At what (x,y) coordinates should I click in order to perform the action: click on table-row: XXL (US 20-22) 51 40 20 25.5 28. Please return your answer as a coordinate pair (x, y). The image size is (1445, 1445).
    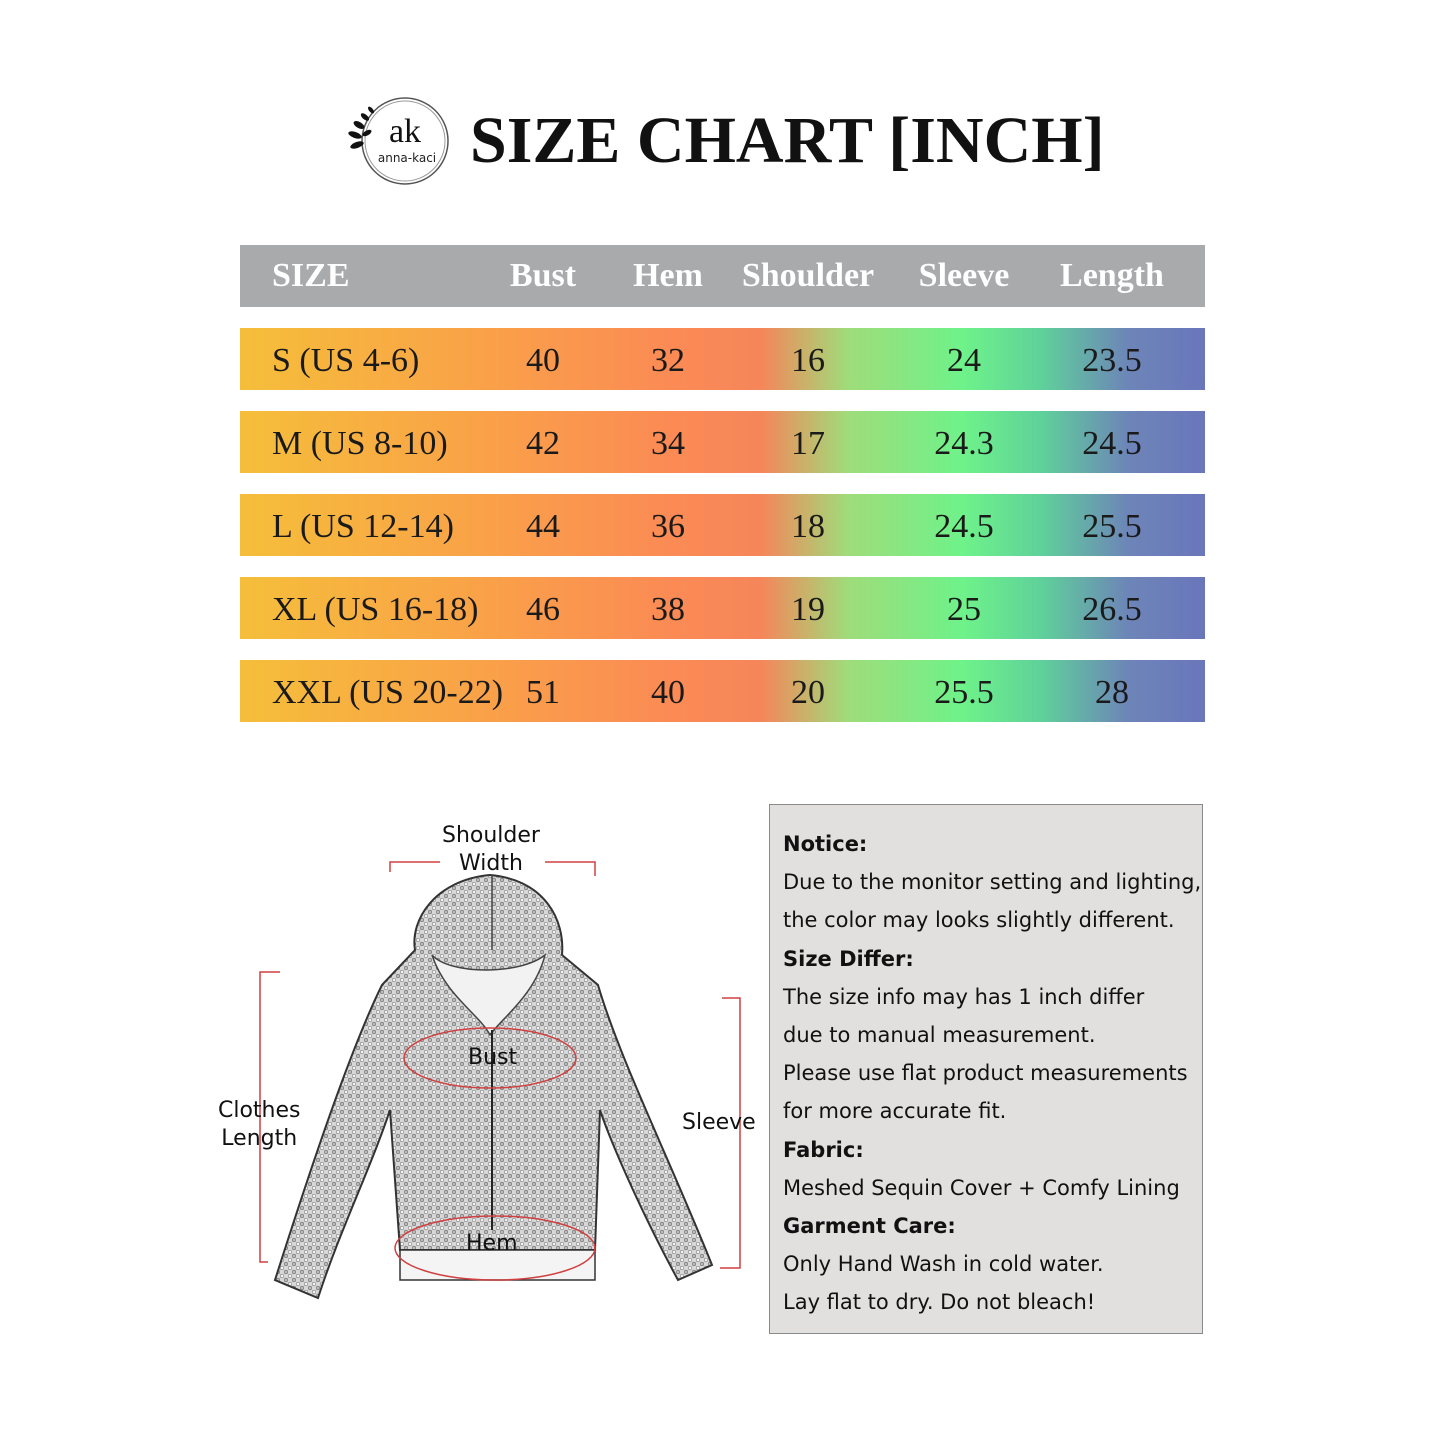
    Looking at the image, I should click on (722, 691).